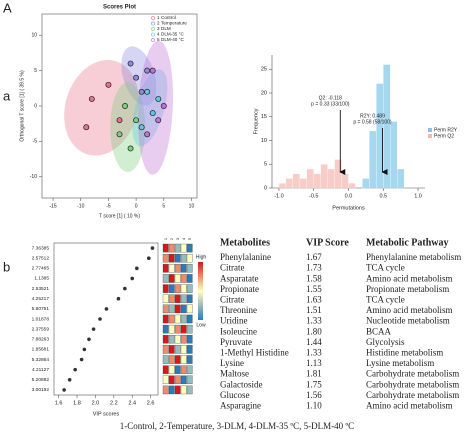 Image resolution: width=474 pixels, height=434 pixels. Describe the element at coordinates (349, 196) in the screenshot. I see `x-tick-label: 0.0` at that location.